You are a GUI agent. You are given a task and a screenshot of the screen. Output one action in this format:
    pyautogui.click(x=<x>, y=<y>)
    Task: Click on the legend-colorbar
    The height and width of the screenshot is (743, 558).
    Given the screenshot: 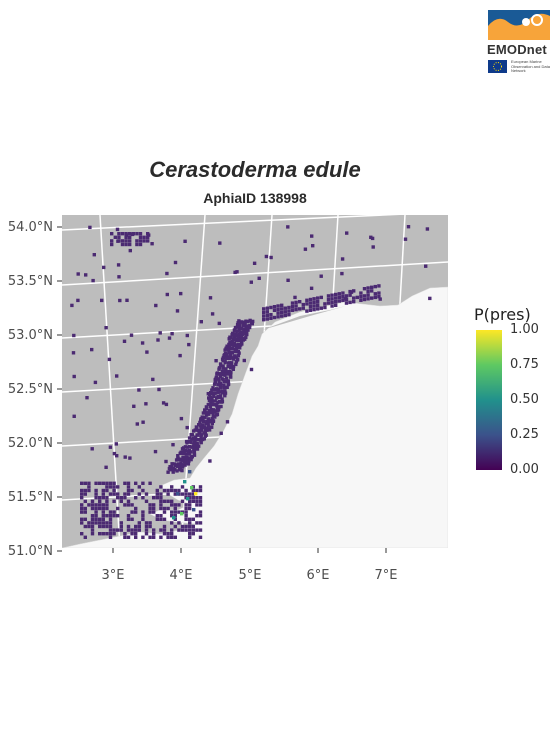 What is the action you would take?
    pyautogui.click(x=489, y=400)
    